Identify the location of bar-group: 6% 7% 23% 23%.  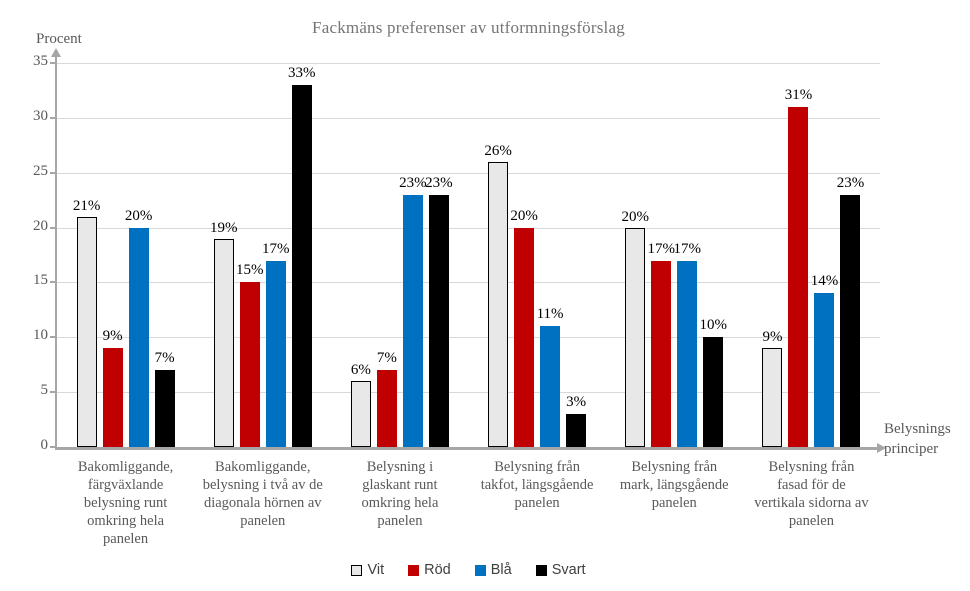
(399, 255).